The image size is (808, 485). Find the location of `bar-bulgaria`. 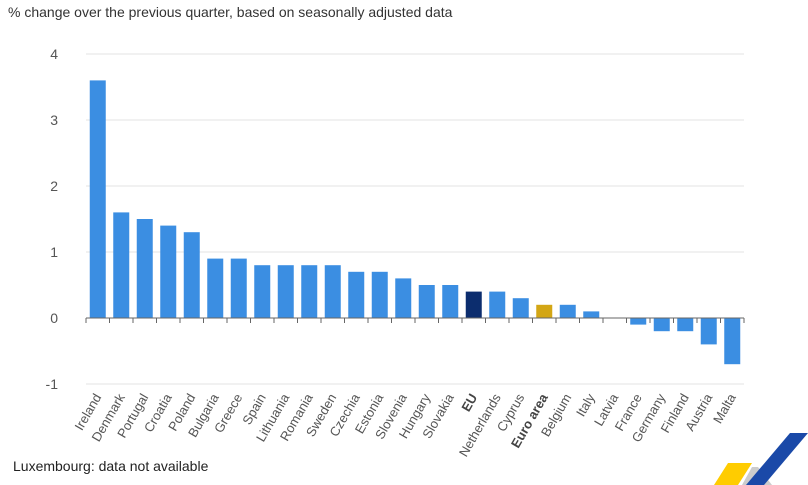

bar-bulgaria is located at coordinates (215, 288).